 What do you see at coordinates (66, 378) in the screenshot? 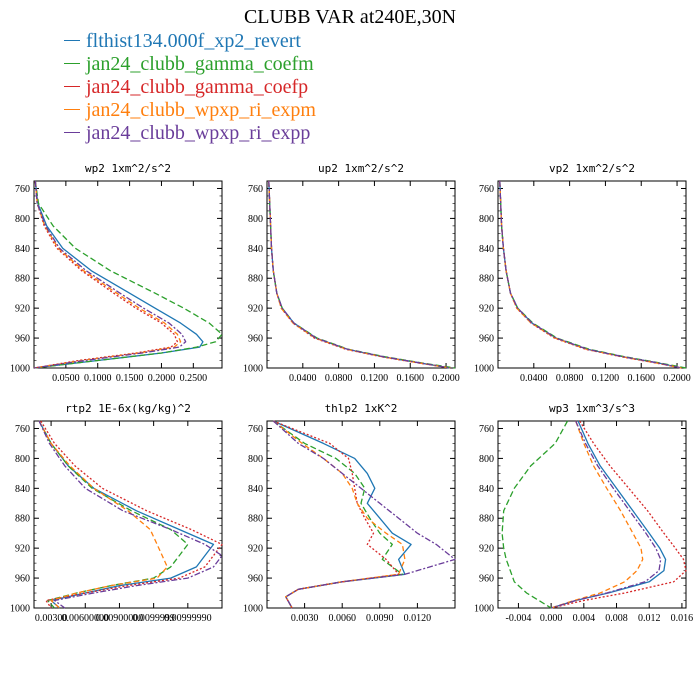
I see `x-tick-label: 0.0500` at bounding box center [66, 378].